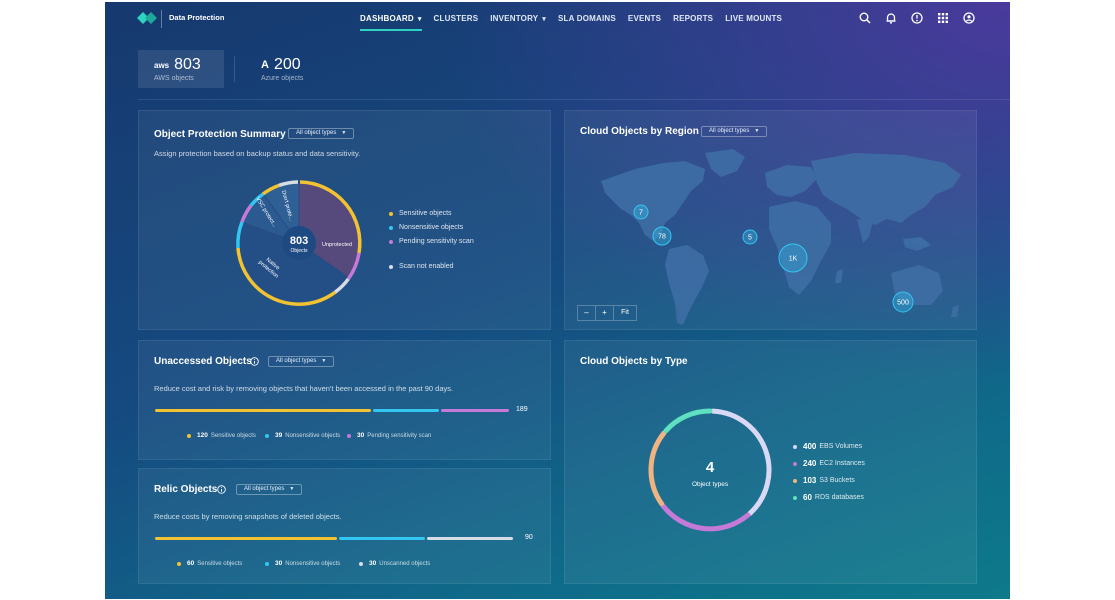 This screenshot has width=1115, height=600. Describe the element at coordinates (705, 517) in the screenshot. I see `donut-segment-ec2-instances` at that location.